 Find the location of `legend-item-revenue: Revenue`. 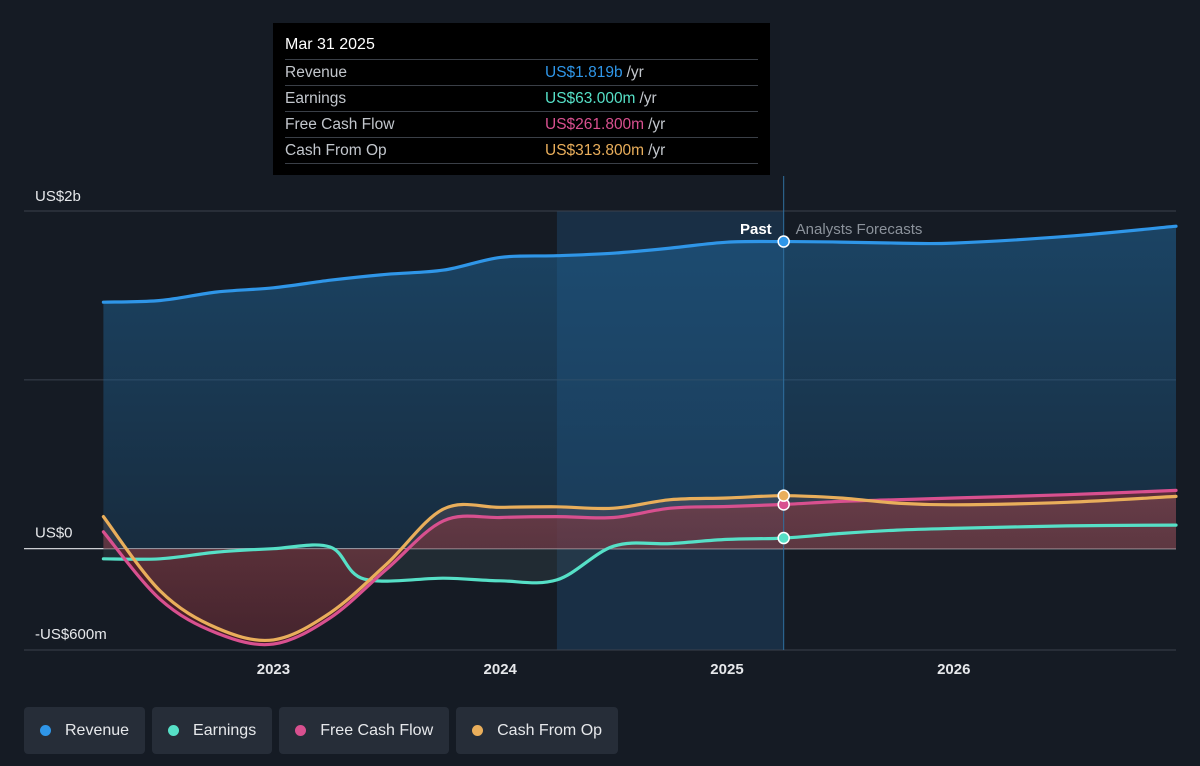

legend-item-revenue: Revenue is located at coordinates (85, 730).